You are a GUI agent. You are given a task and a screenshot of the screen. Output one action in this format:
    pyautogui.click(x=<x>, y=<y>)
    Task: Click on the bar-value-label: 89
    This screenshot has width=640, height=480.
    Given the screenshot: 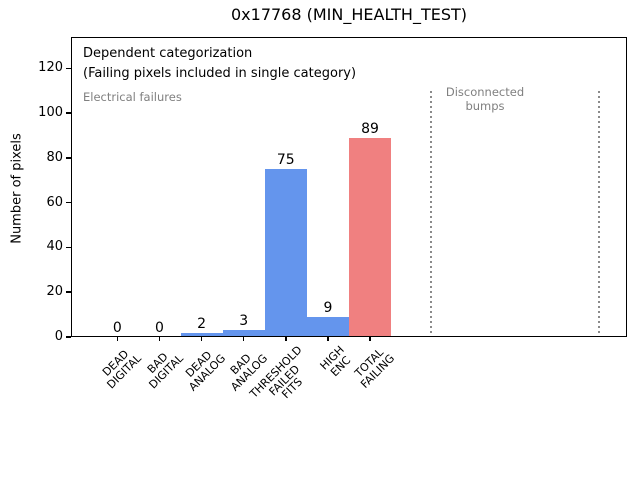 What is the action you would take?
    pyautogui.click(x=370, y=128)
    